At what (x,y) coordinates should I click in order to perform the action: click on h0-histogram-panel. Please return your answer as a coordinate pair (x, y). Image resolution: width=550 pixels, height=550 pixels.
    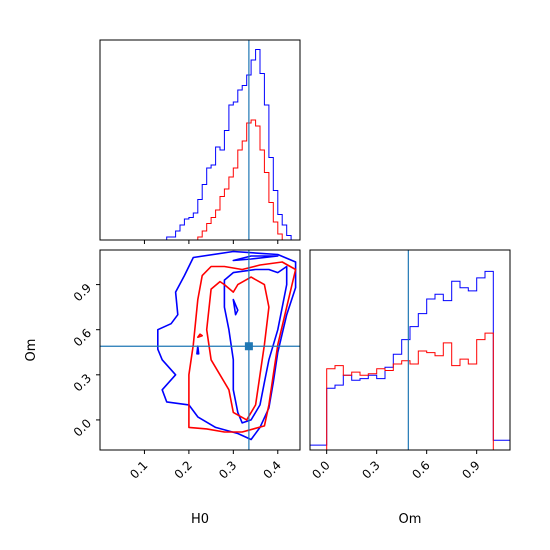
    Looking at the image, I should click on (200, 141).